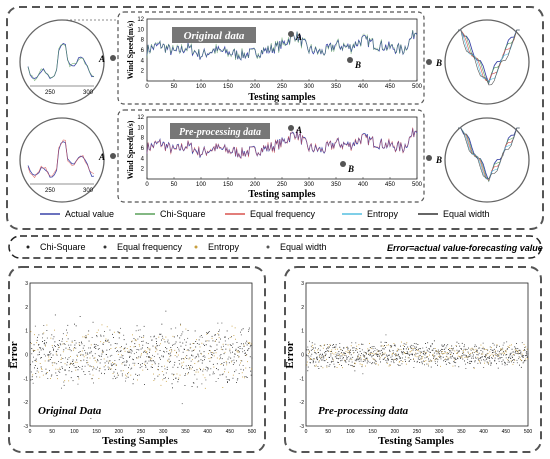 The height and width of the screenshot is (459, 550). What do you see at coordinates (363, 411) in the screenshot?
I see `bottom-right-title: Pre-processing data` at bounding box center [363, 411].